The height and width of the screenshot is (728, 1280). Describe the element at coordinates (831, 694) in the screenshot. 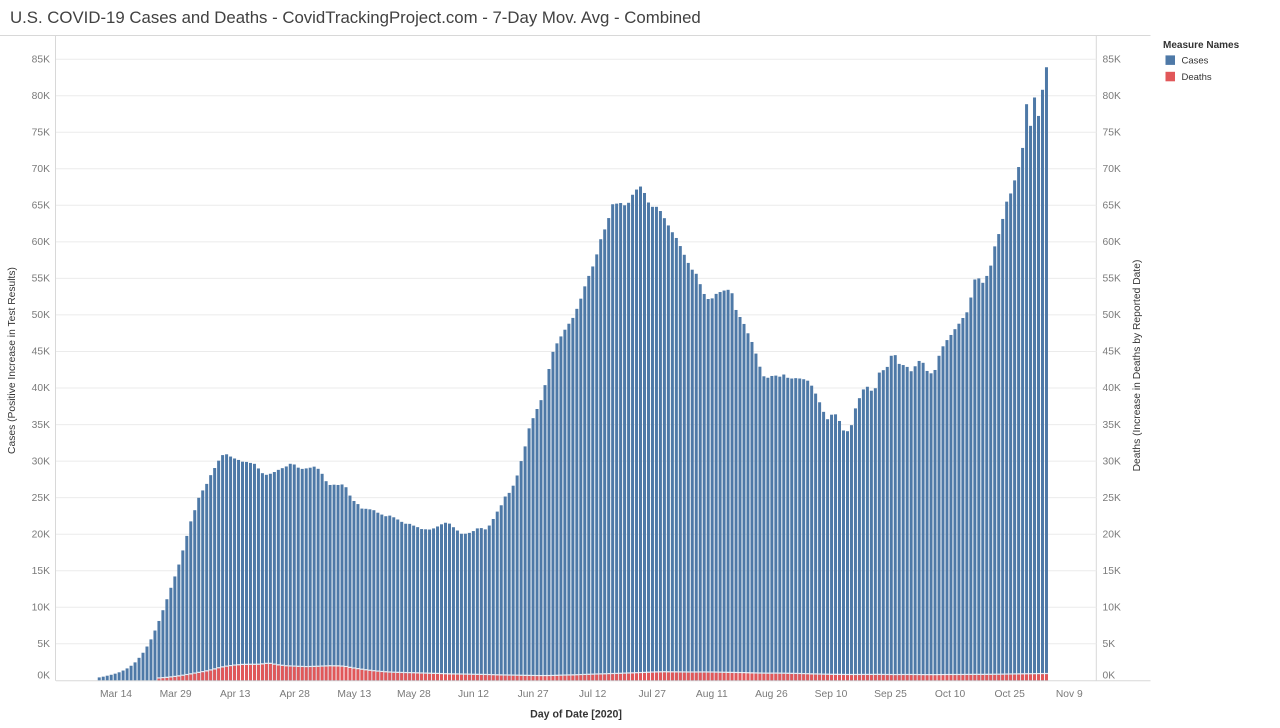

I see `svg-text: Sep 10` at that location.